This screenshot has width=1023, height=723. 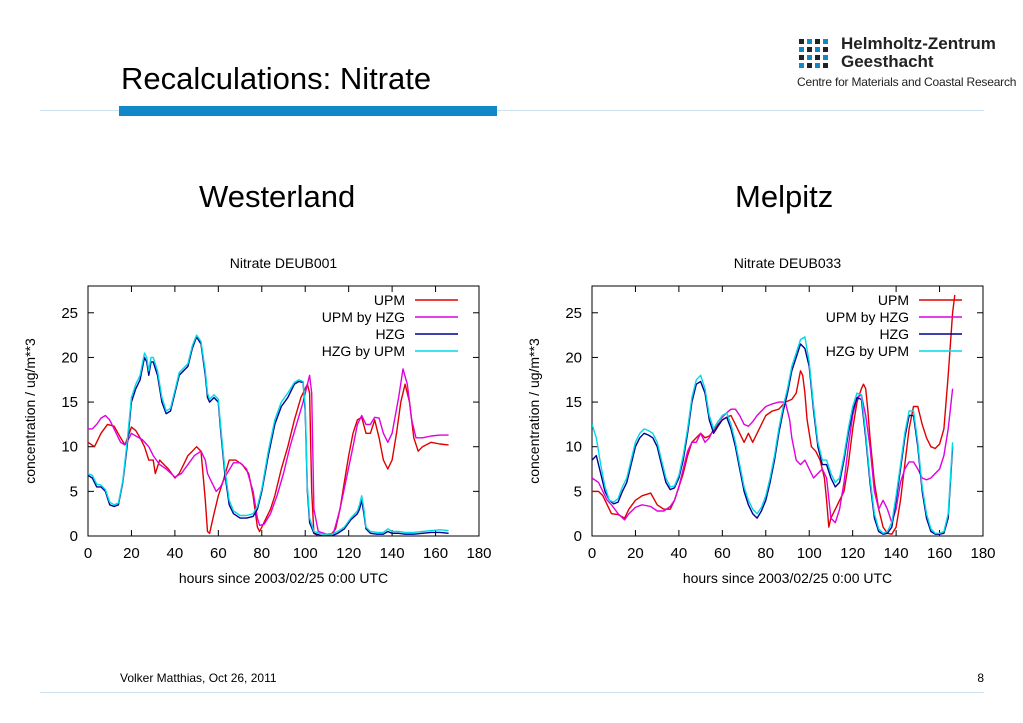 I want to click on page-number: 8, so click(x=980, y=678).